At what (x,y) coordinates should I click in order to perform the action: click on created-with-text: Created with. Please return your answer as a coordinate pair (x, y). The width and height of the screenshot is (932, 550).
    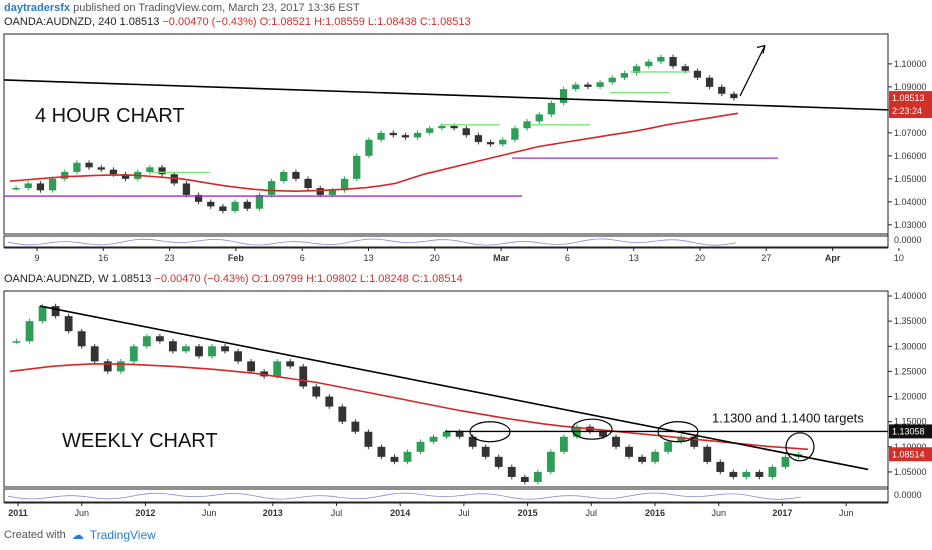
    Looking at the image, I should click on (35, 535).